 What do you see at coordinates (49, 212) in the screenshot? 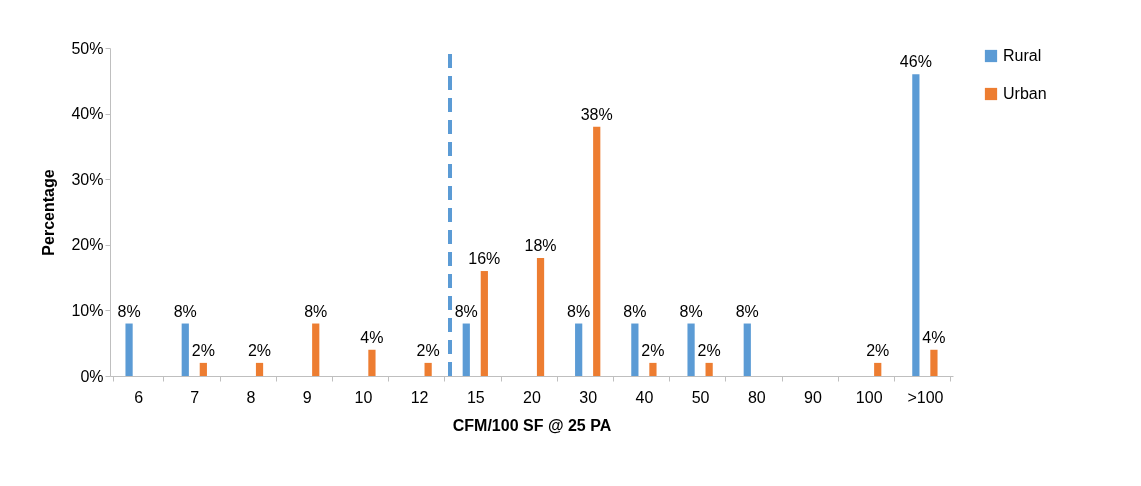
I see `y-axis-title: Percentage` at bounding box center [49, 212].